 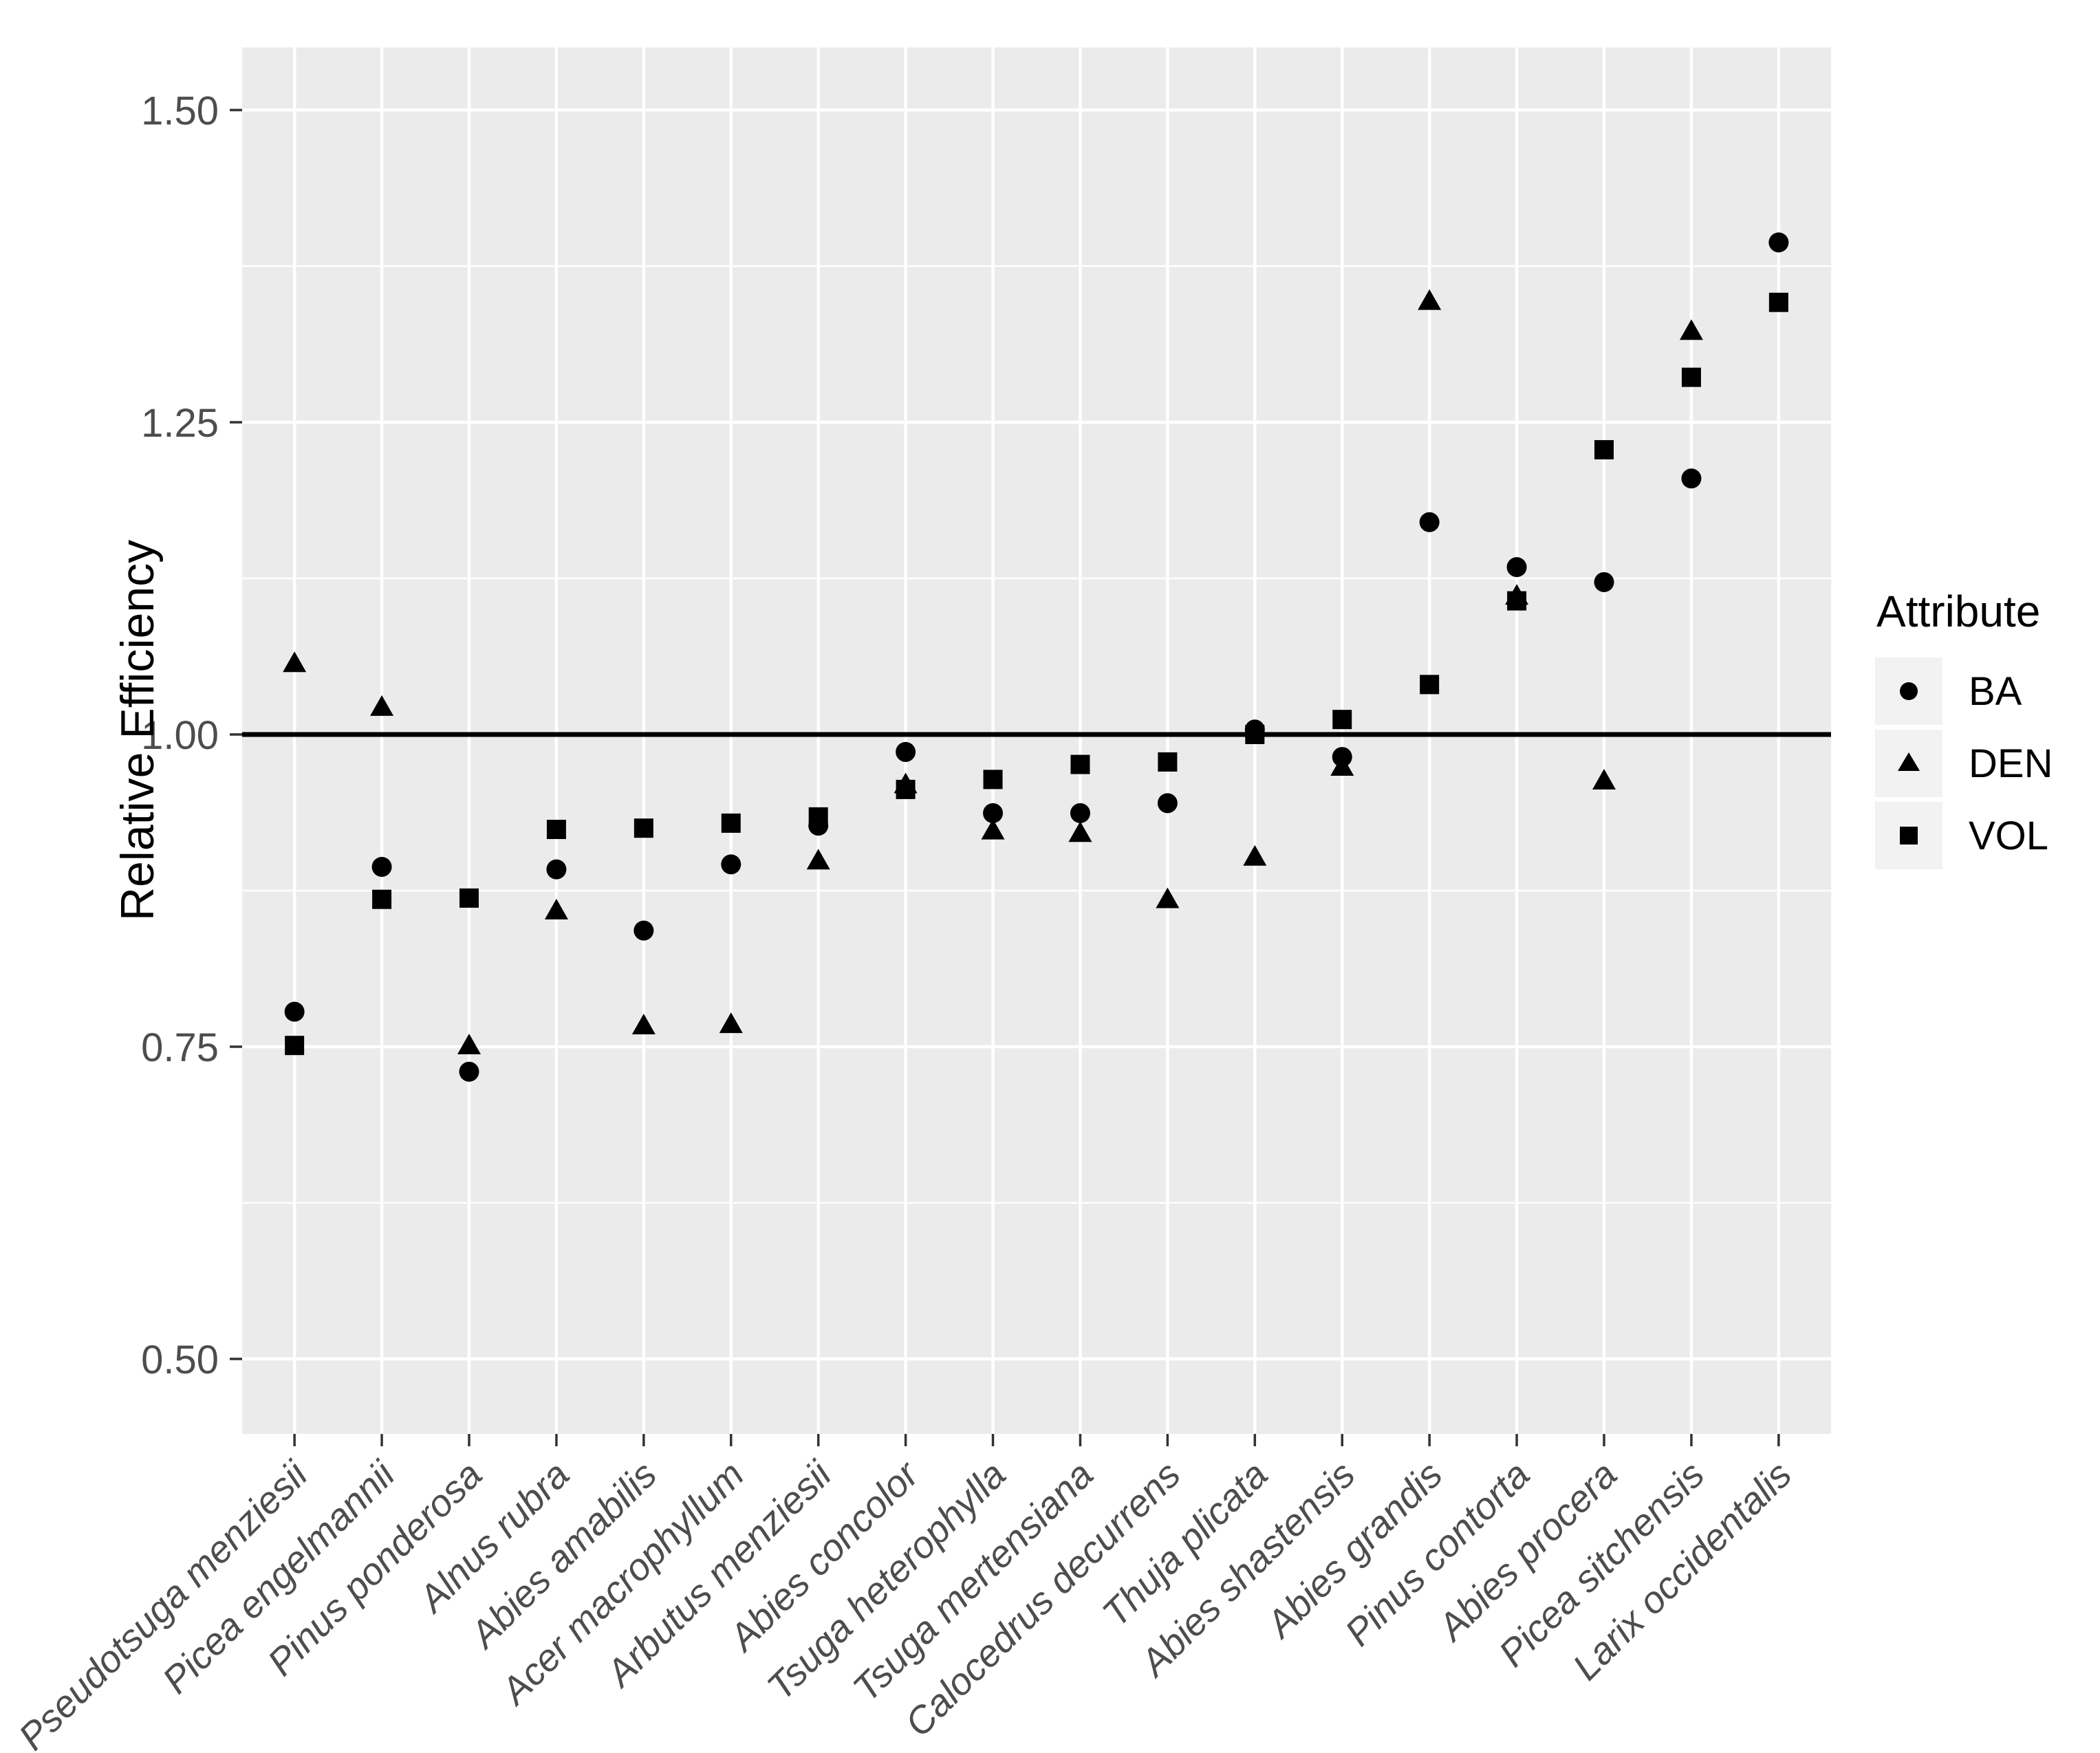 I want to click on legend-circle-glyph, so click(x=1909, y=691).